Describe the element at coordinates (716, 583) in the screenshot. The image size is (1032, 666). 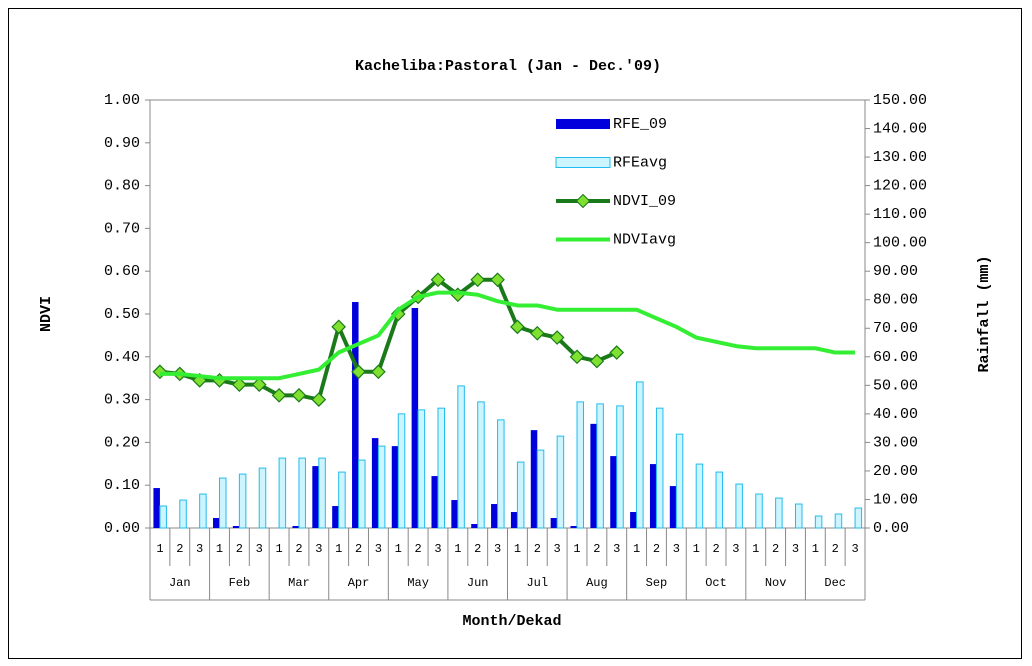
I see `x-group-label: Oct` at that location.